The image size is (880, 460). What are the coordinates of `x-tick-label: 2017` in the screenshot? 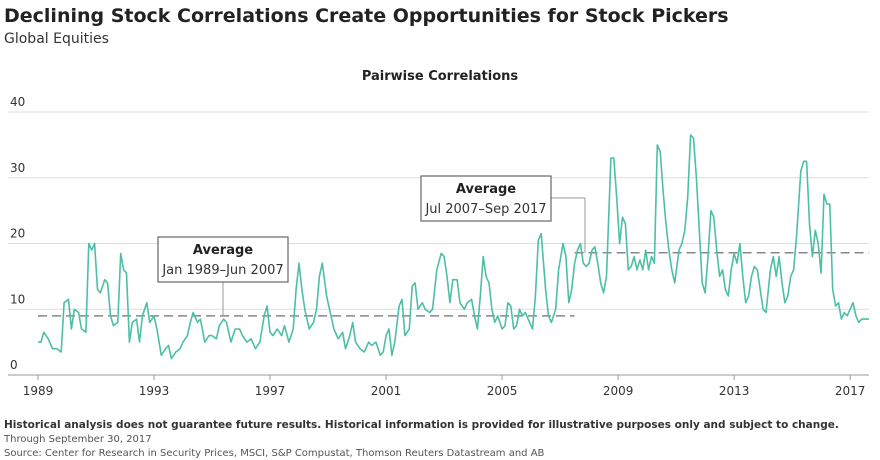 It's located at (850, 391).